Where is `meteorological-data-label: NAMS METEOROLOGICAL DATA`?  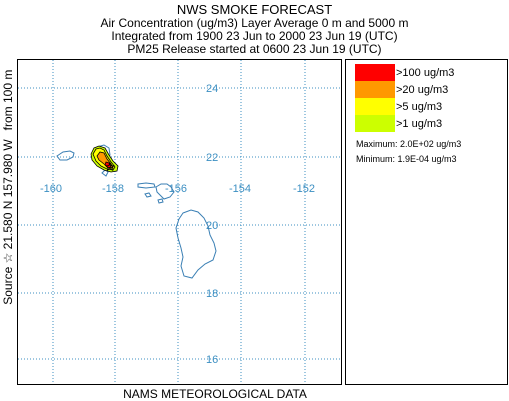
meteorological-data-label: NAMS METEOROLOGICAL DATA is located at coordinates (215, 394).